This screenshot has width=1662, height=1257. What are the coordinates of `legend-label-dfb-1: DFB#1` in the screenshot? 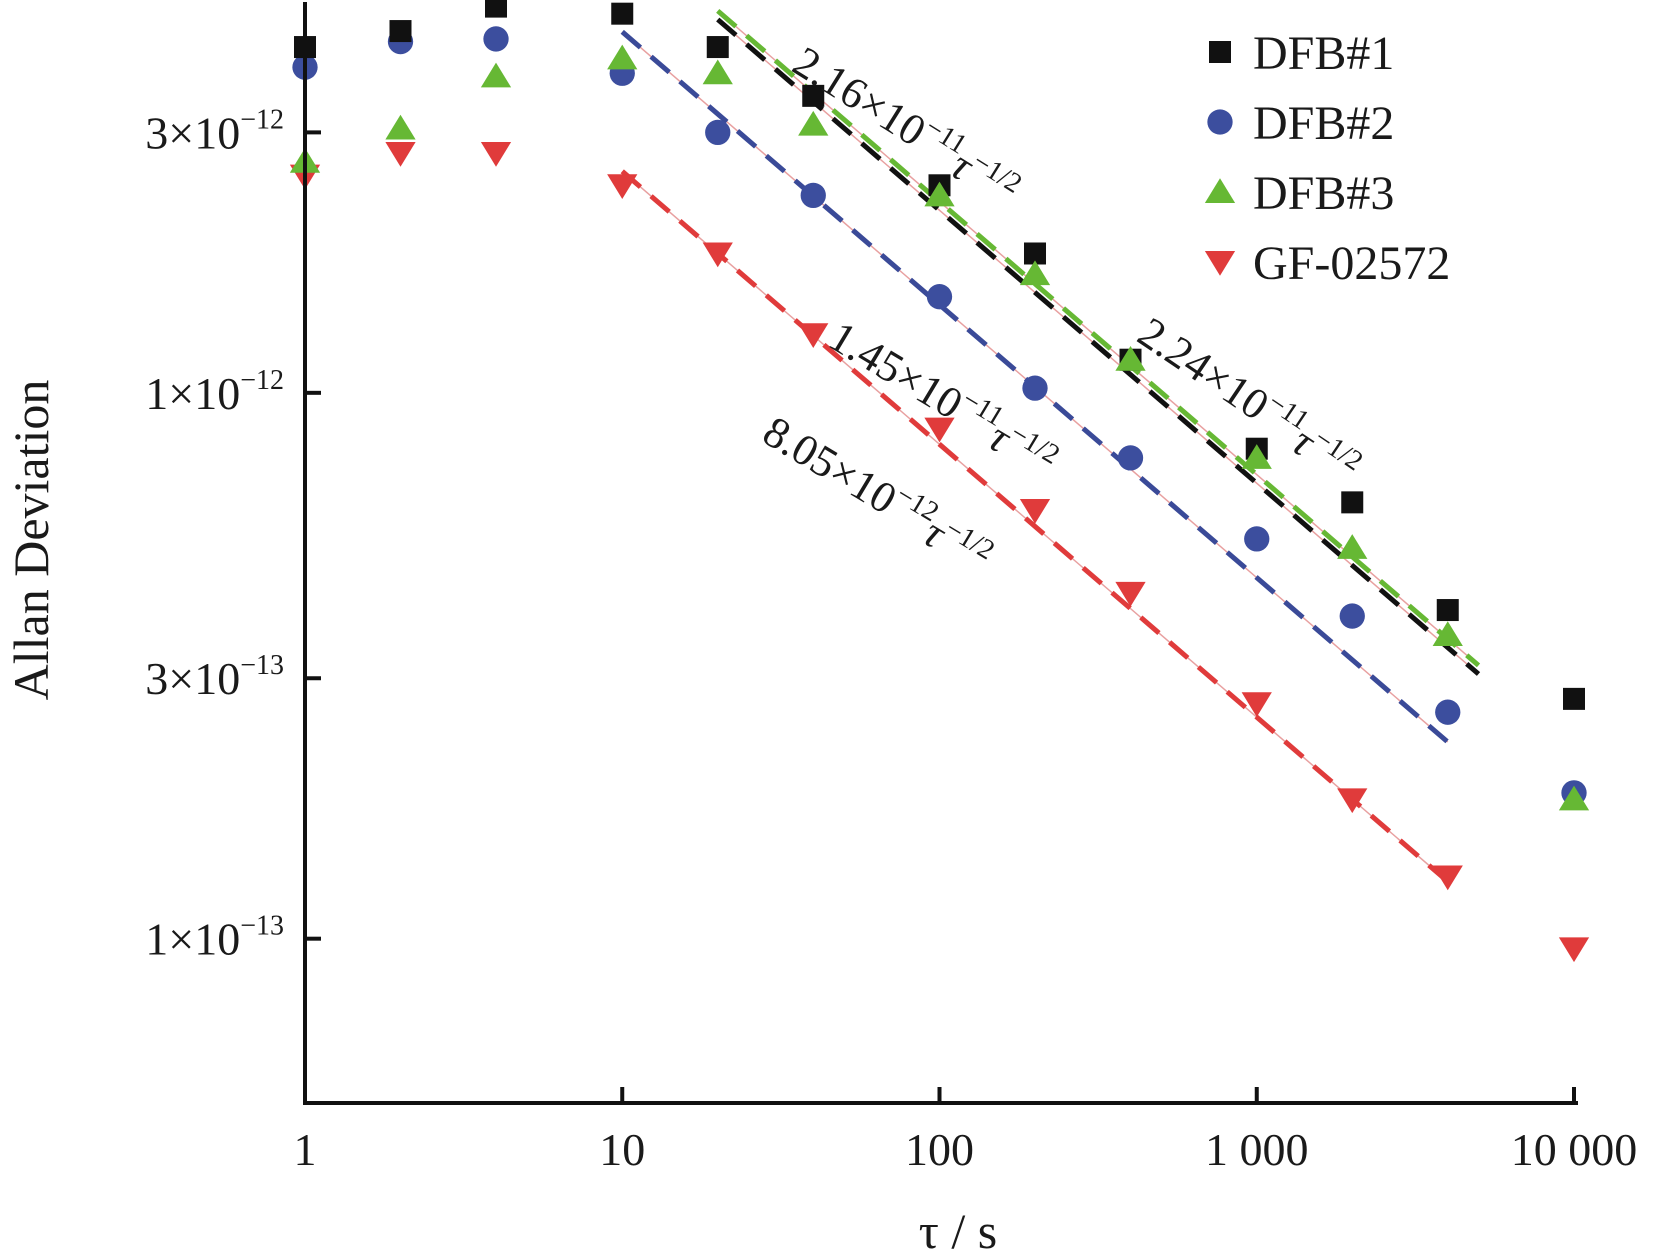 It's located at (1323, 53).